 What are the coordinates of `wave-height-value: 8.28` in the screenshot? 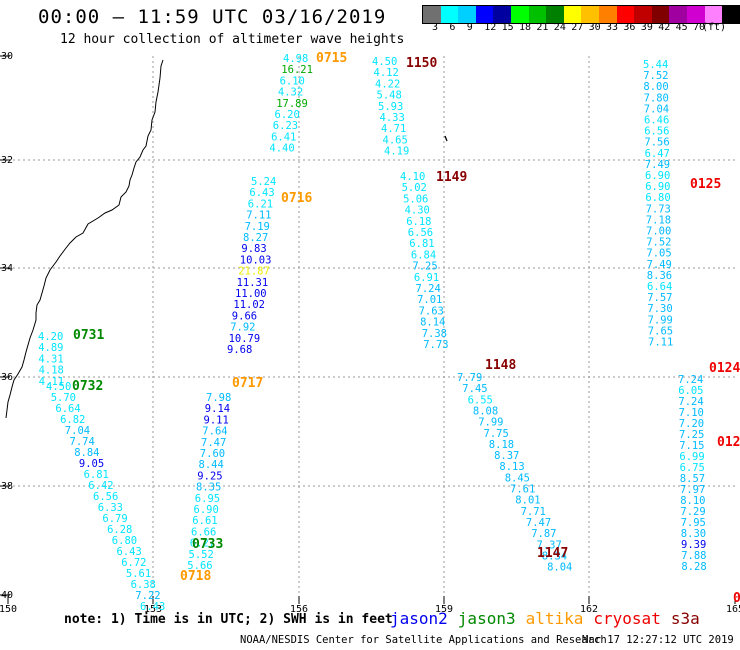 It's located at (693, 567).